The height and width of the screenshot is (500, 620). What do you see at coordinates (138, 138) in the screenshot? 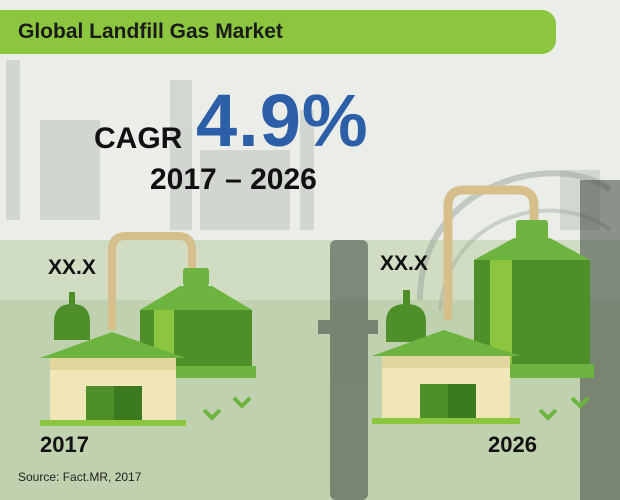
I see `cagr-label: CAGR` at bounding box center [138, 138].